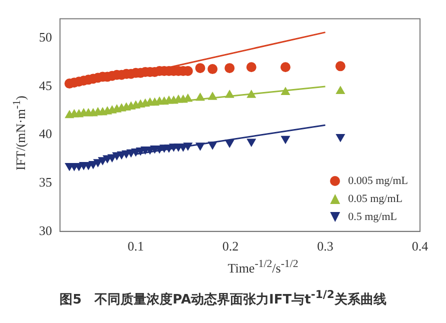  I want to click on x-axis-title: Time$^{-1/2}$/s$^{-1/2}$, so click(263, 267).